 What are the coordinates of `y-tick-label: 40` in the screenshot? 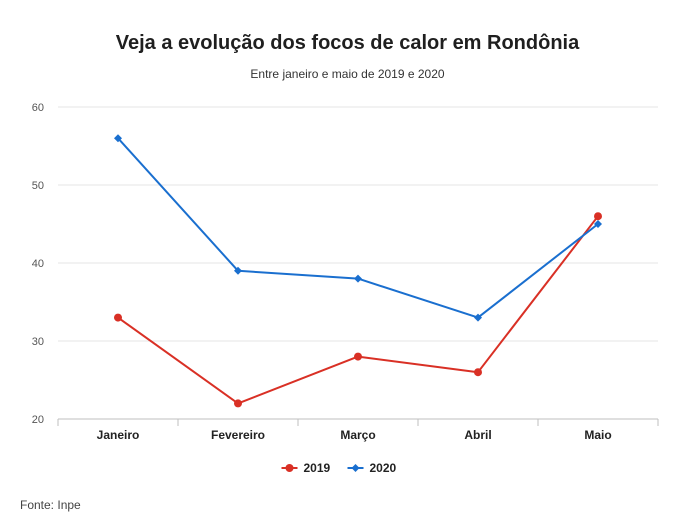 It's located at (38, 264).